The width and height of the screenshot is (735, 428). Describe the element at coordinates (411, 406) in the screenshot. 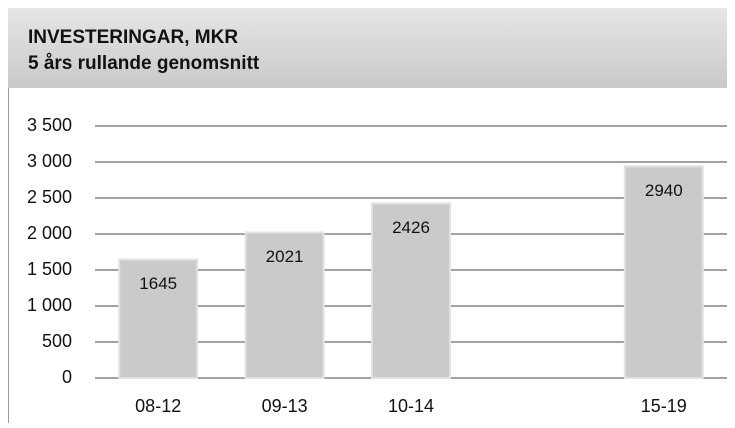

I see `x-tick-label: 10-14` at that location.